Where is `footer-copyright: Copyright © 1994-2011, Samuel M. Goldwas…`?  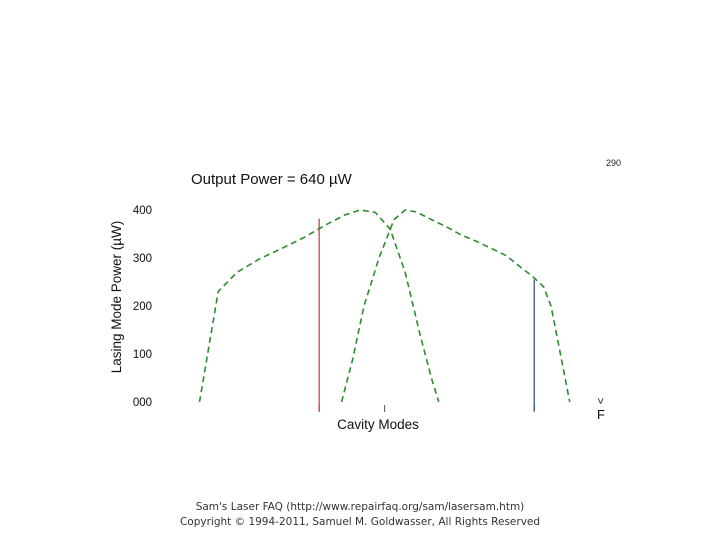 footer-copyright: Copyright © 1994-2011, Samuel M. Goldwas… is located at coordinates (360, 522).